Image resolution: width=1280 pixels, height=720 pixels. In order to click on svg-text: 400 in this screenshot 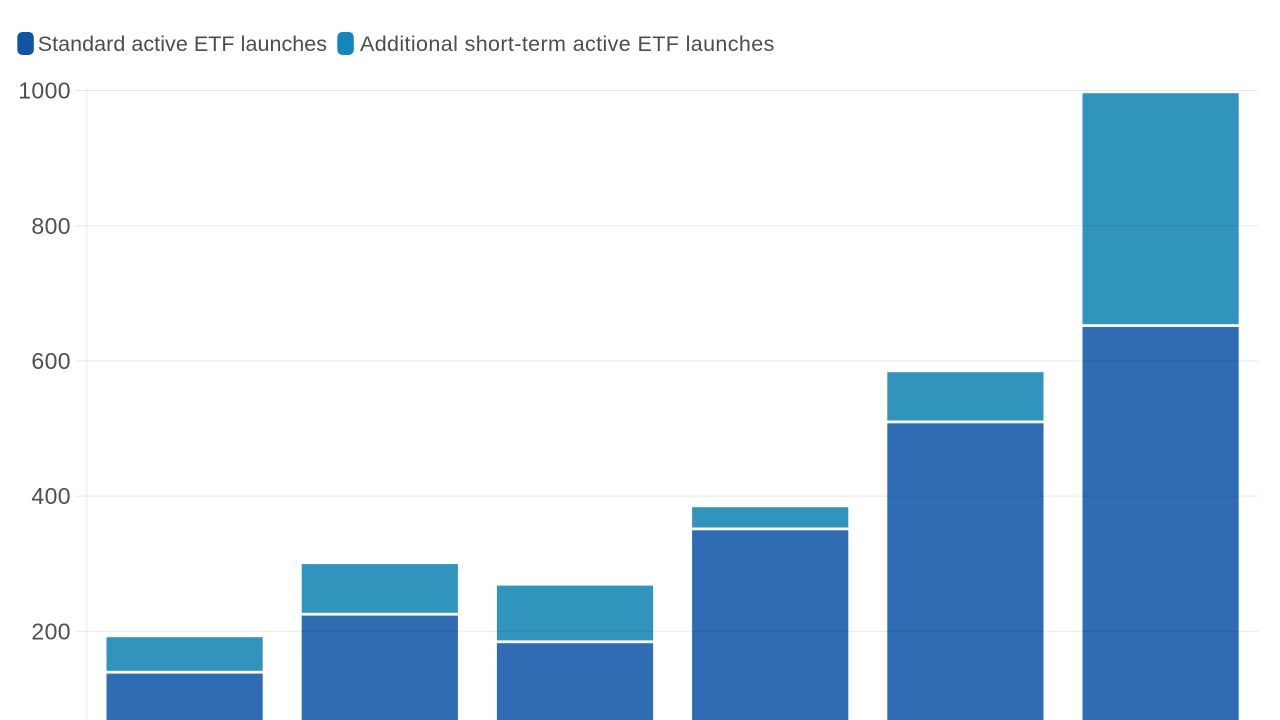, I will do `click(51, 496)`.